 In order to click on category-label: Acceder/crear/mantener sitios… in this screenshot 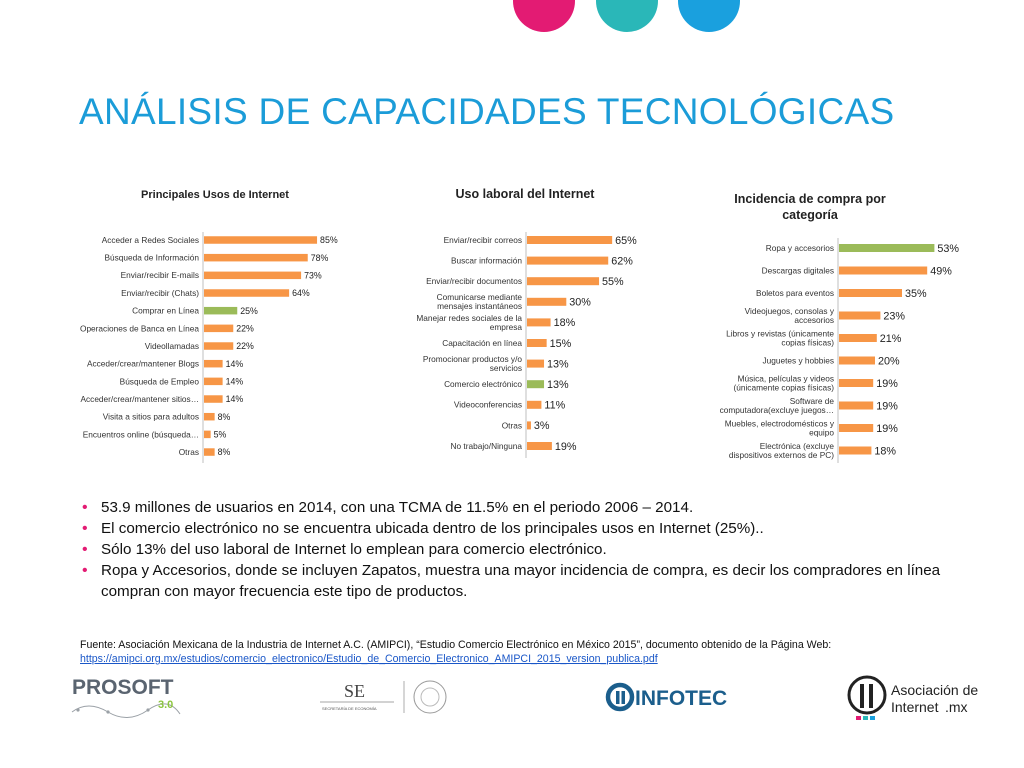, I will do `click(139, 399)`.